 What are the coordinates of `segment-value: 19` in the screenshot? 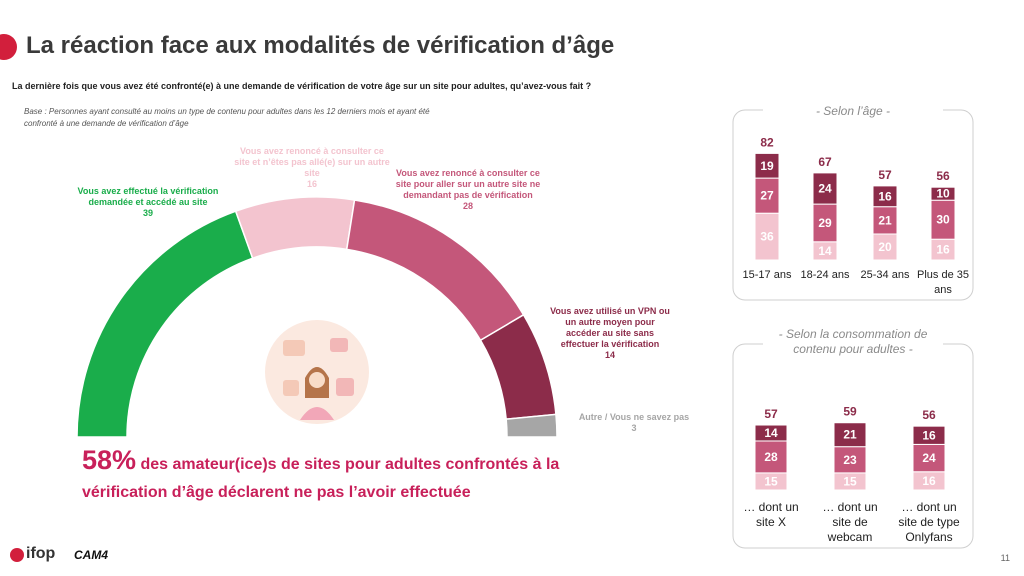 It's located at (767, 166).